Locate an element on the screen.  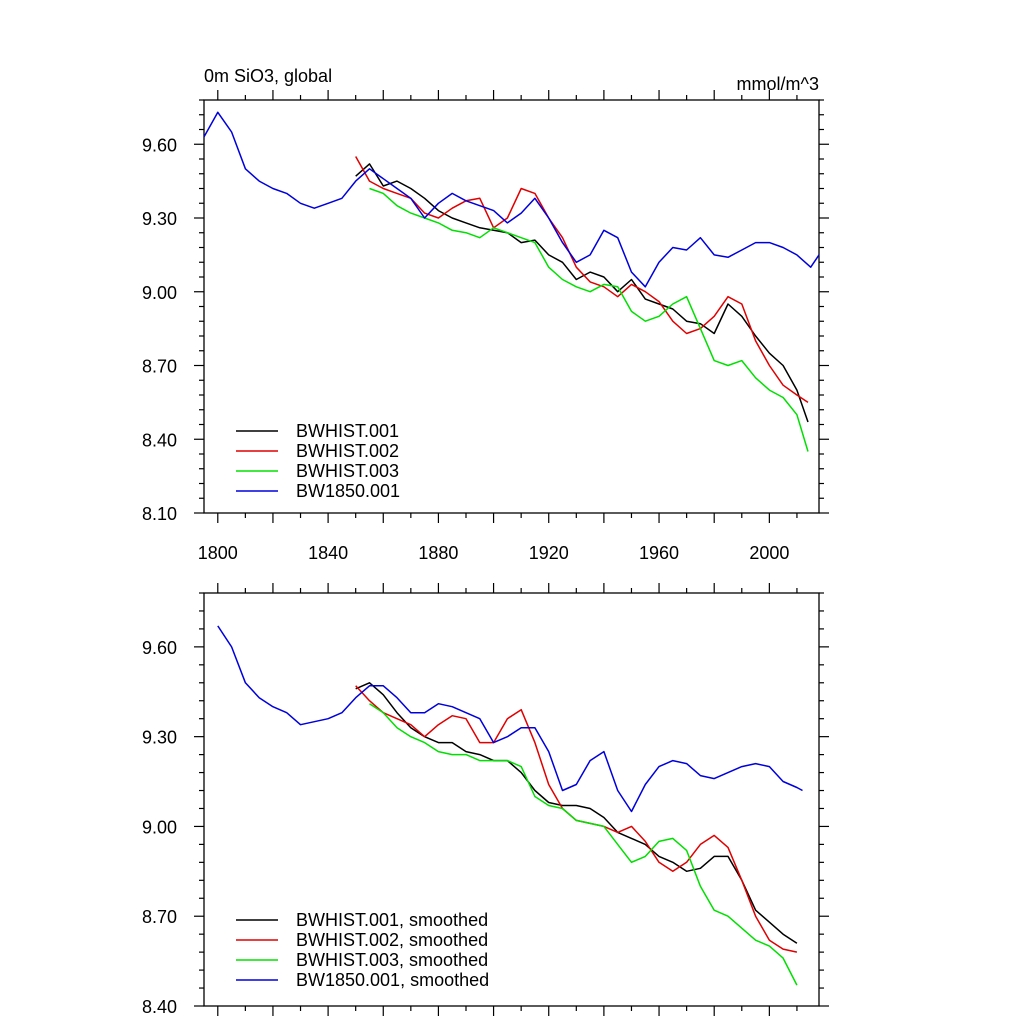
chart-title: 0m SiO3, global is located at coordinates (268, 76).